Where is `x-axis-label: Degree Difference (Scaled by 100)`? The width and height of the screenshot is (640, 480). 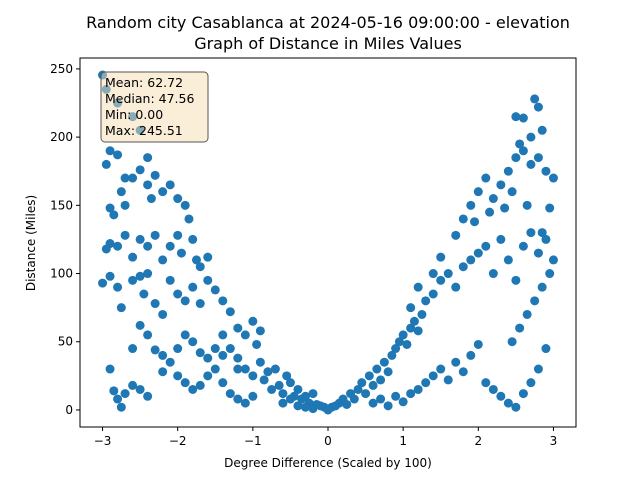 x-axis-label: Degree Difference (Scaled by 100) is located at coordinates (328, 463).